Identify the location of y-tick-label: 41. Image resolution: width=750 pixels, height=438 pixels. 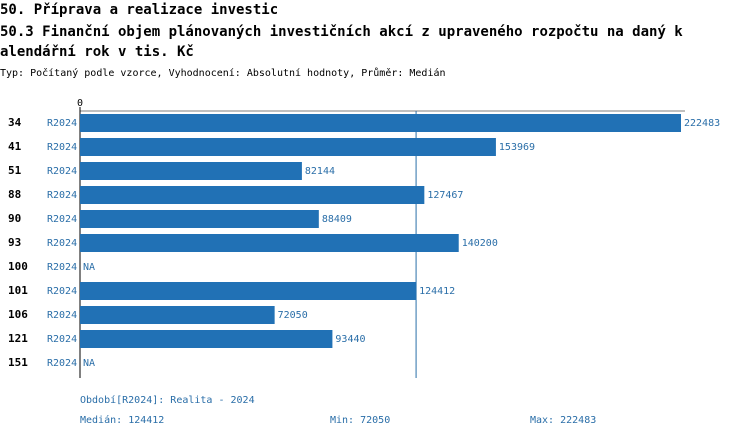
(15, 146).